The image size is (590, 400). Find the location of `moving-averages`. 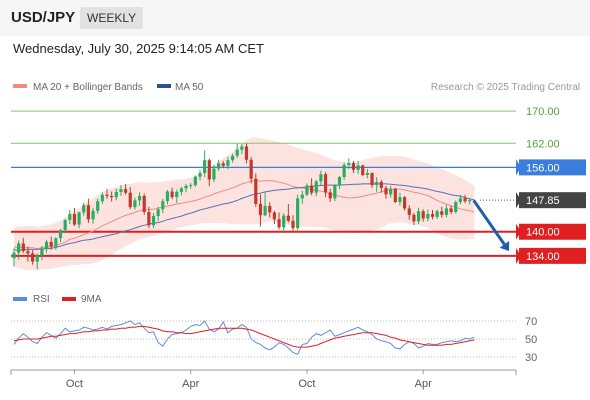

moving-averages is located at coordinates (244, 215).